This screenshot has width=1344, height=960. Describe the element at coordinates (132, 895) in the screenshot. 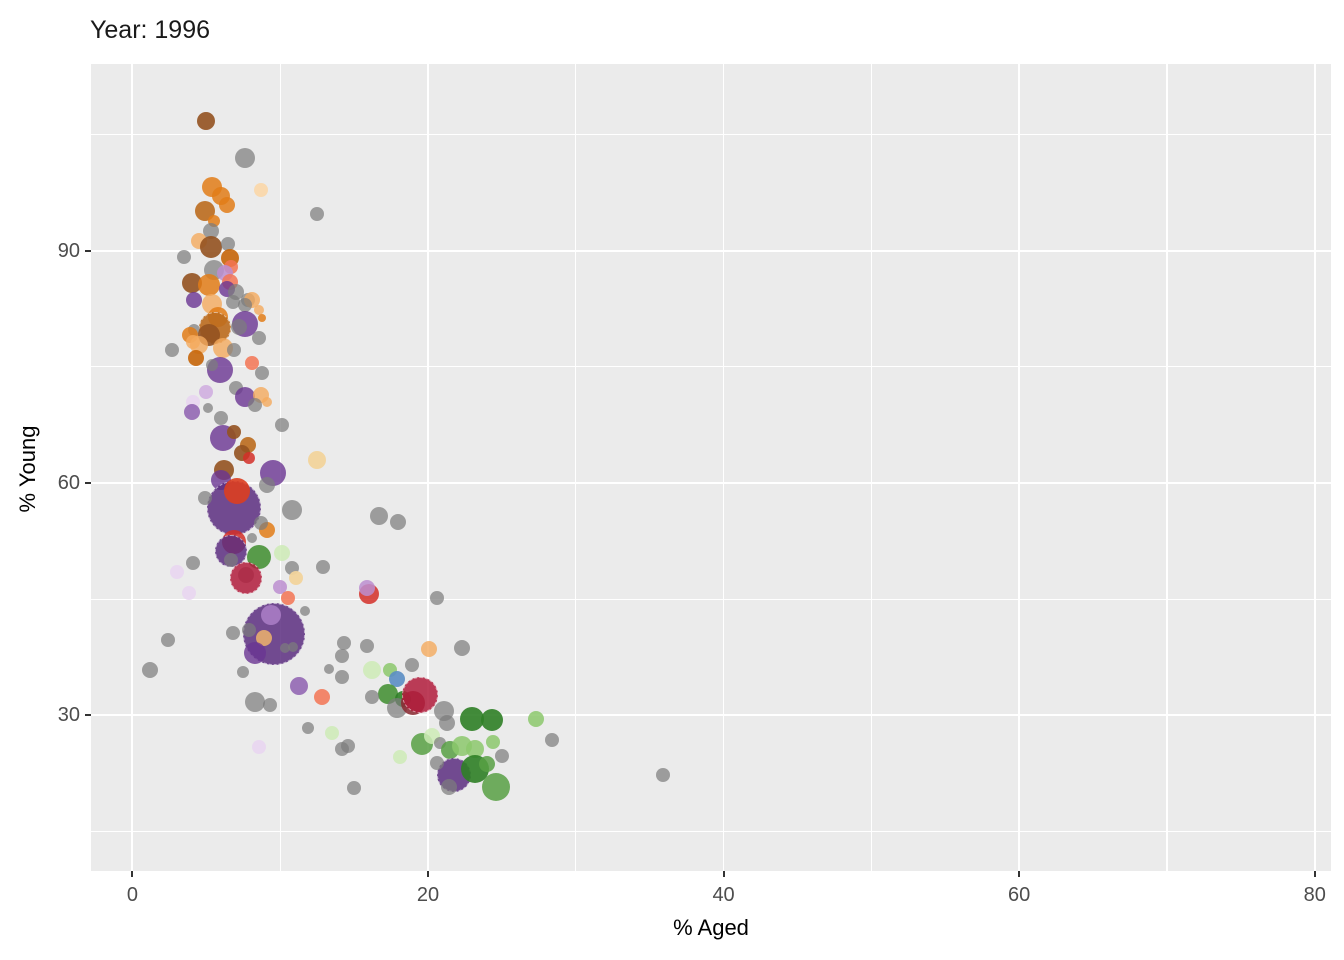

I see `x-tick-label: 0` at that location.